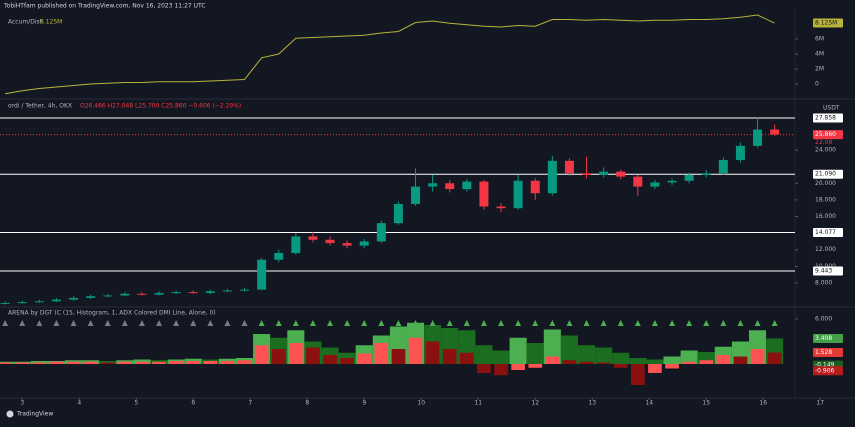 Image resolution: width=855 pixels, height=427 pixels. What do you see at coordinates (25, 22) in the screenshot?
I see `legend: Accum/Dist` at bounding box center [25, 22].